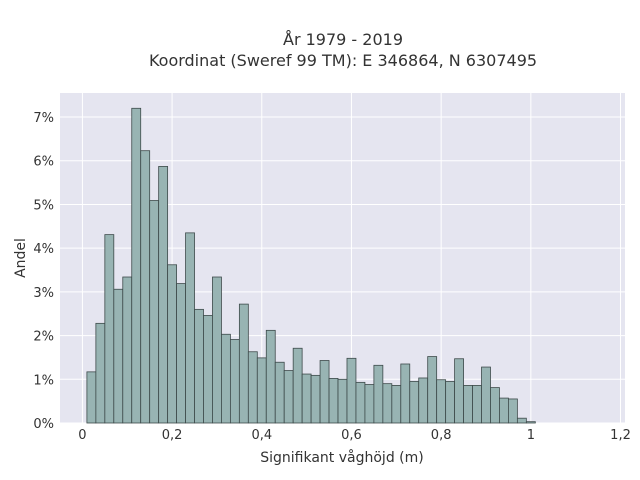 The image size is (640, 480). What do you see at coordinates (43, 118) in the screenshot?
I see `y-tick-label: 7%` at bounding box center [43, 118].